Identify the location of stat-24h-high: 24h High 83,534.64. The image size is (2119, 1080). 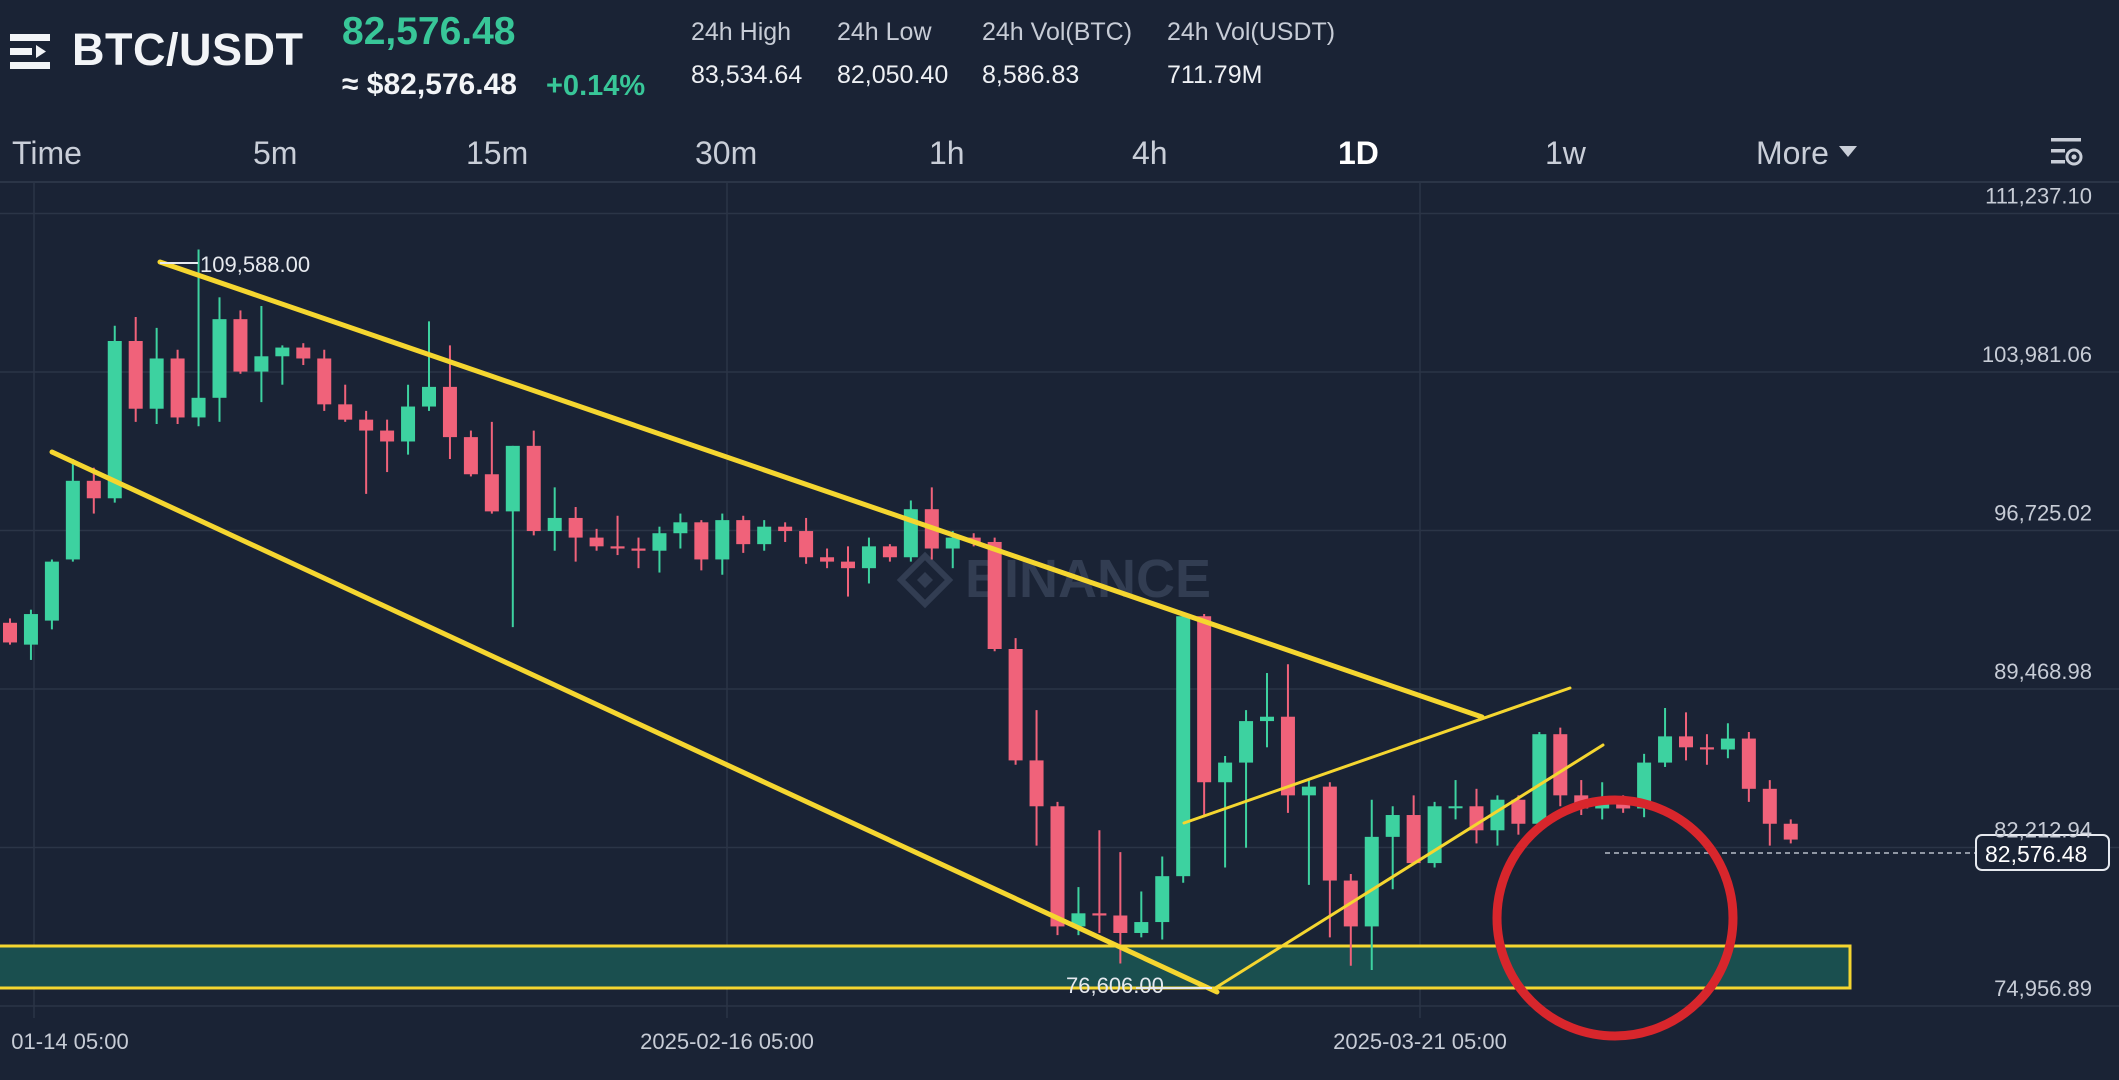
(746, 54).